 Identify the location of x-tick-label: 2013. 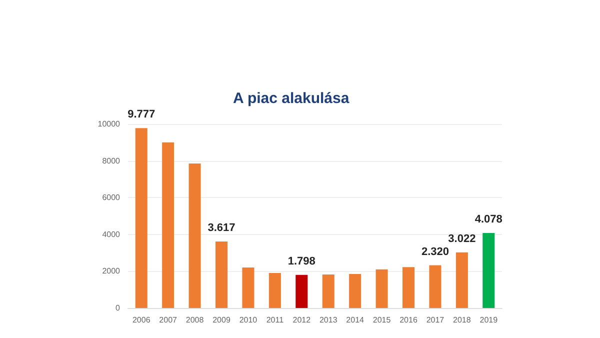
(328, 320).